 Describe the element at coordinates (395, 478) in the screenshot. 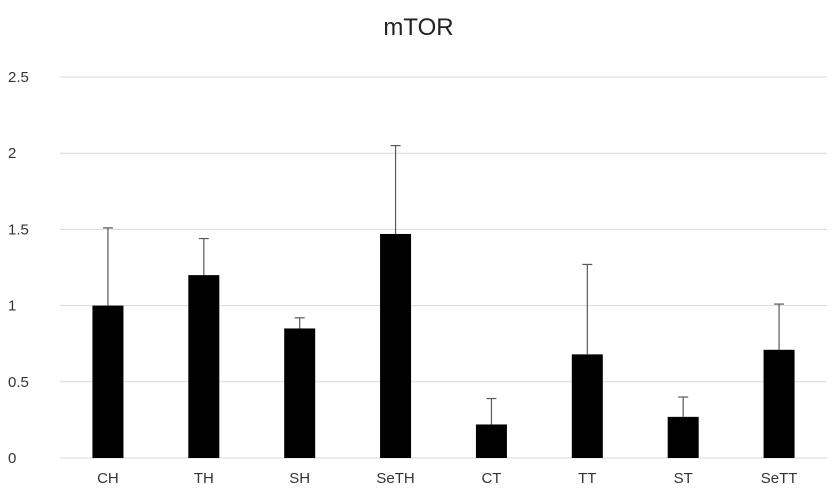

I see `x-tick-label: SeTH` at that location.